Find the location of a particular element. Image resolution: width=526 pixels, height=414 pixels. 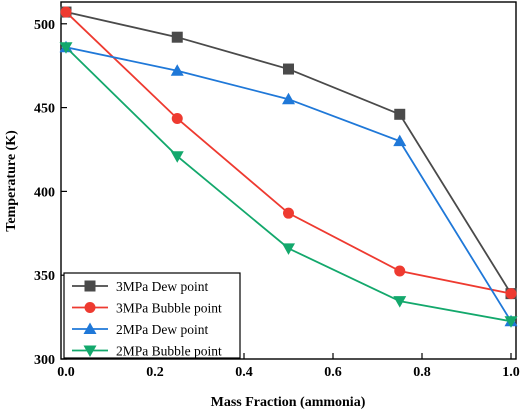

x-tick-label: 0.8 is located at coordinates (422, 372).